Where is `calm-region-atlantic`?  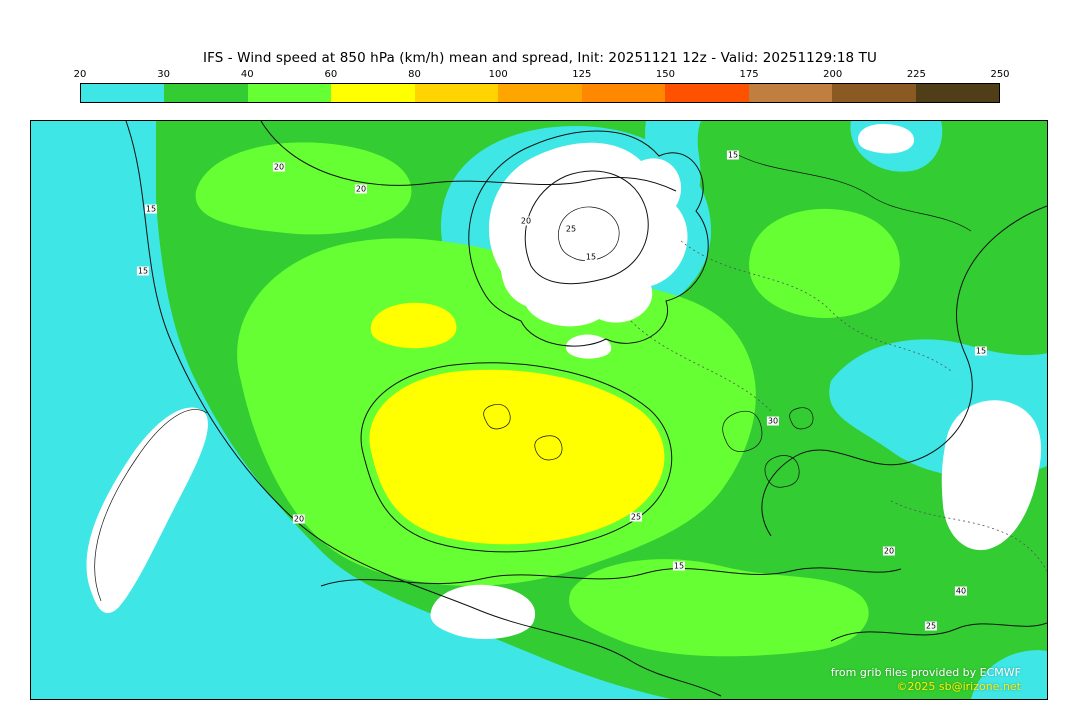
calm-region-atlantic is located at coordinates (147, 510).